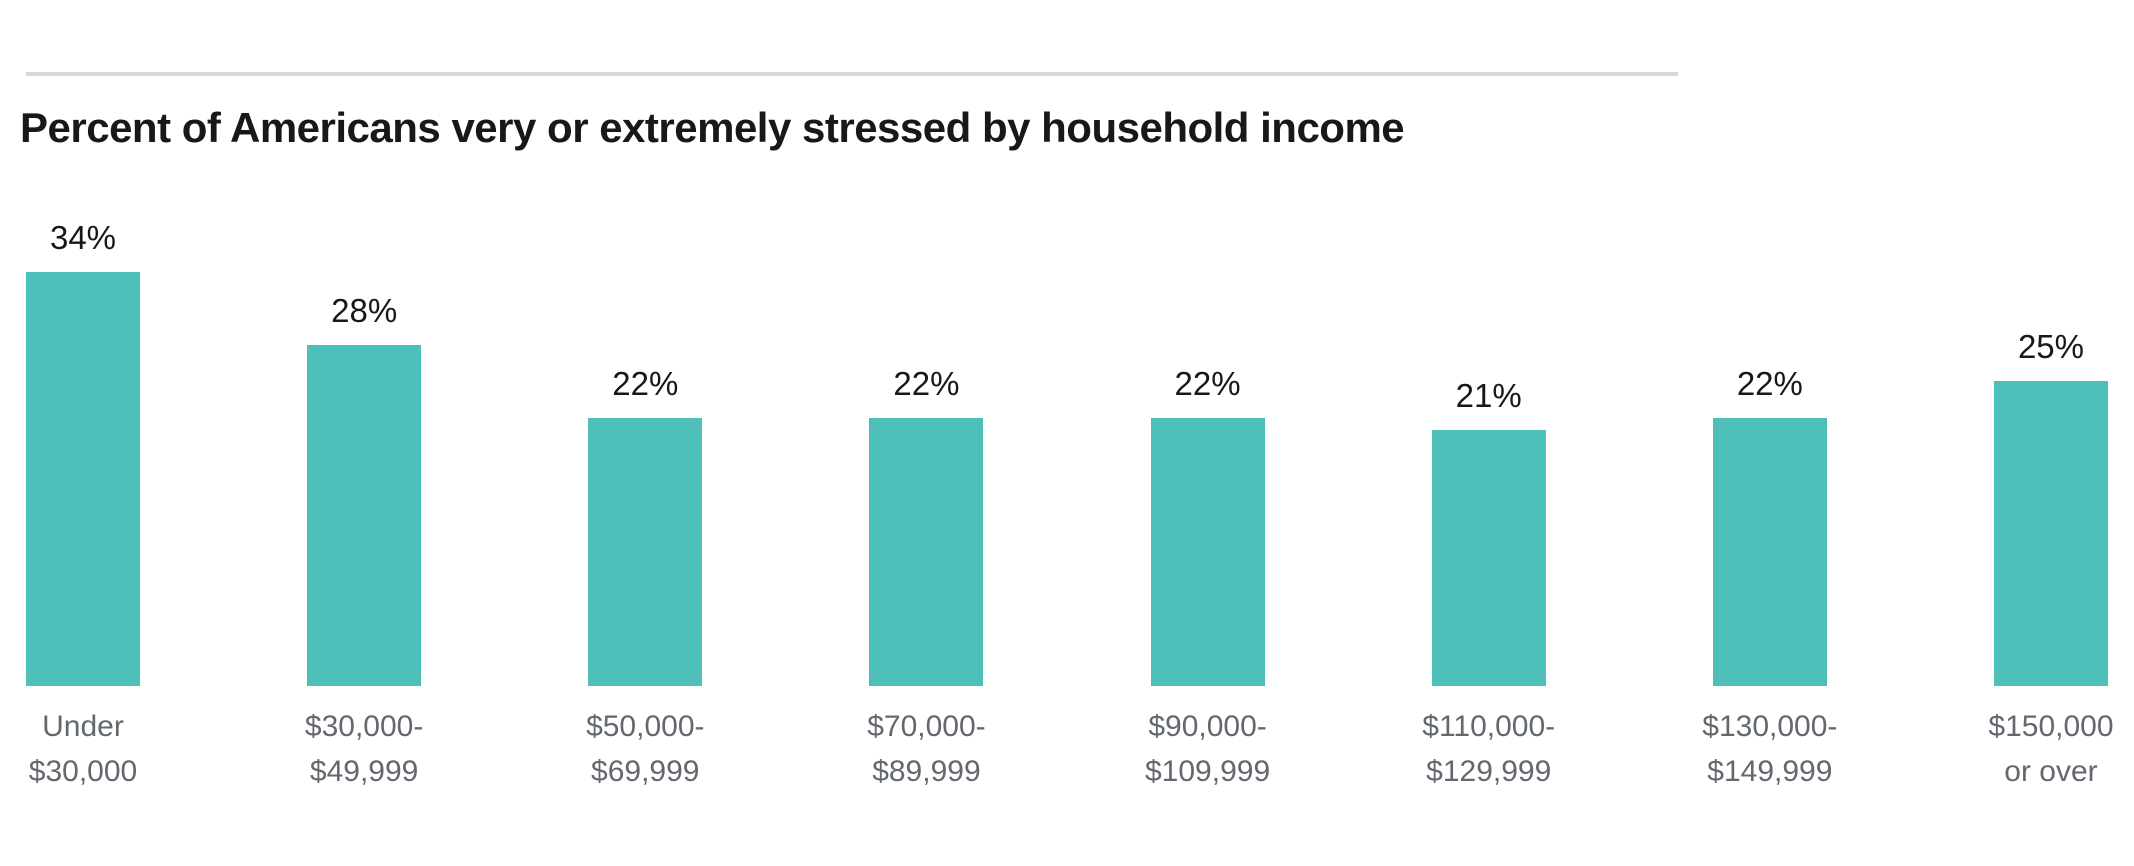 The width and height of the screenshot is (2134, 866). I want to click on bar-column: 25% $150,000 or over, so click(2050, 560).